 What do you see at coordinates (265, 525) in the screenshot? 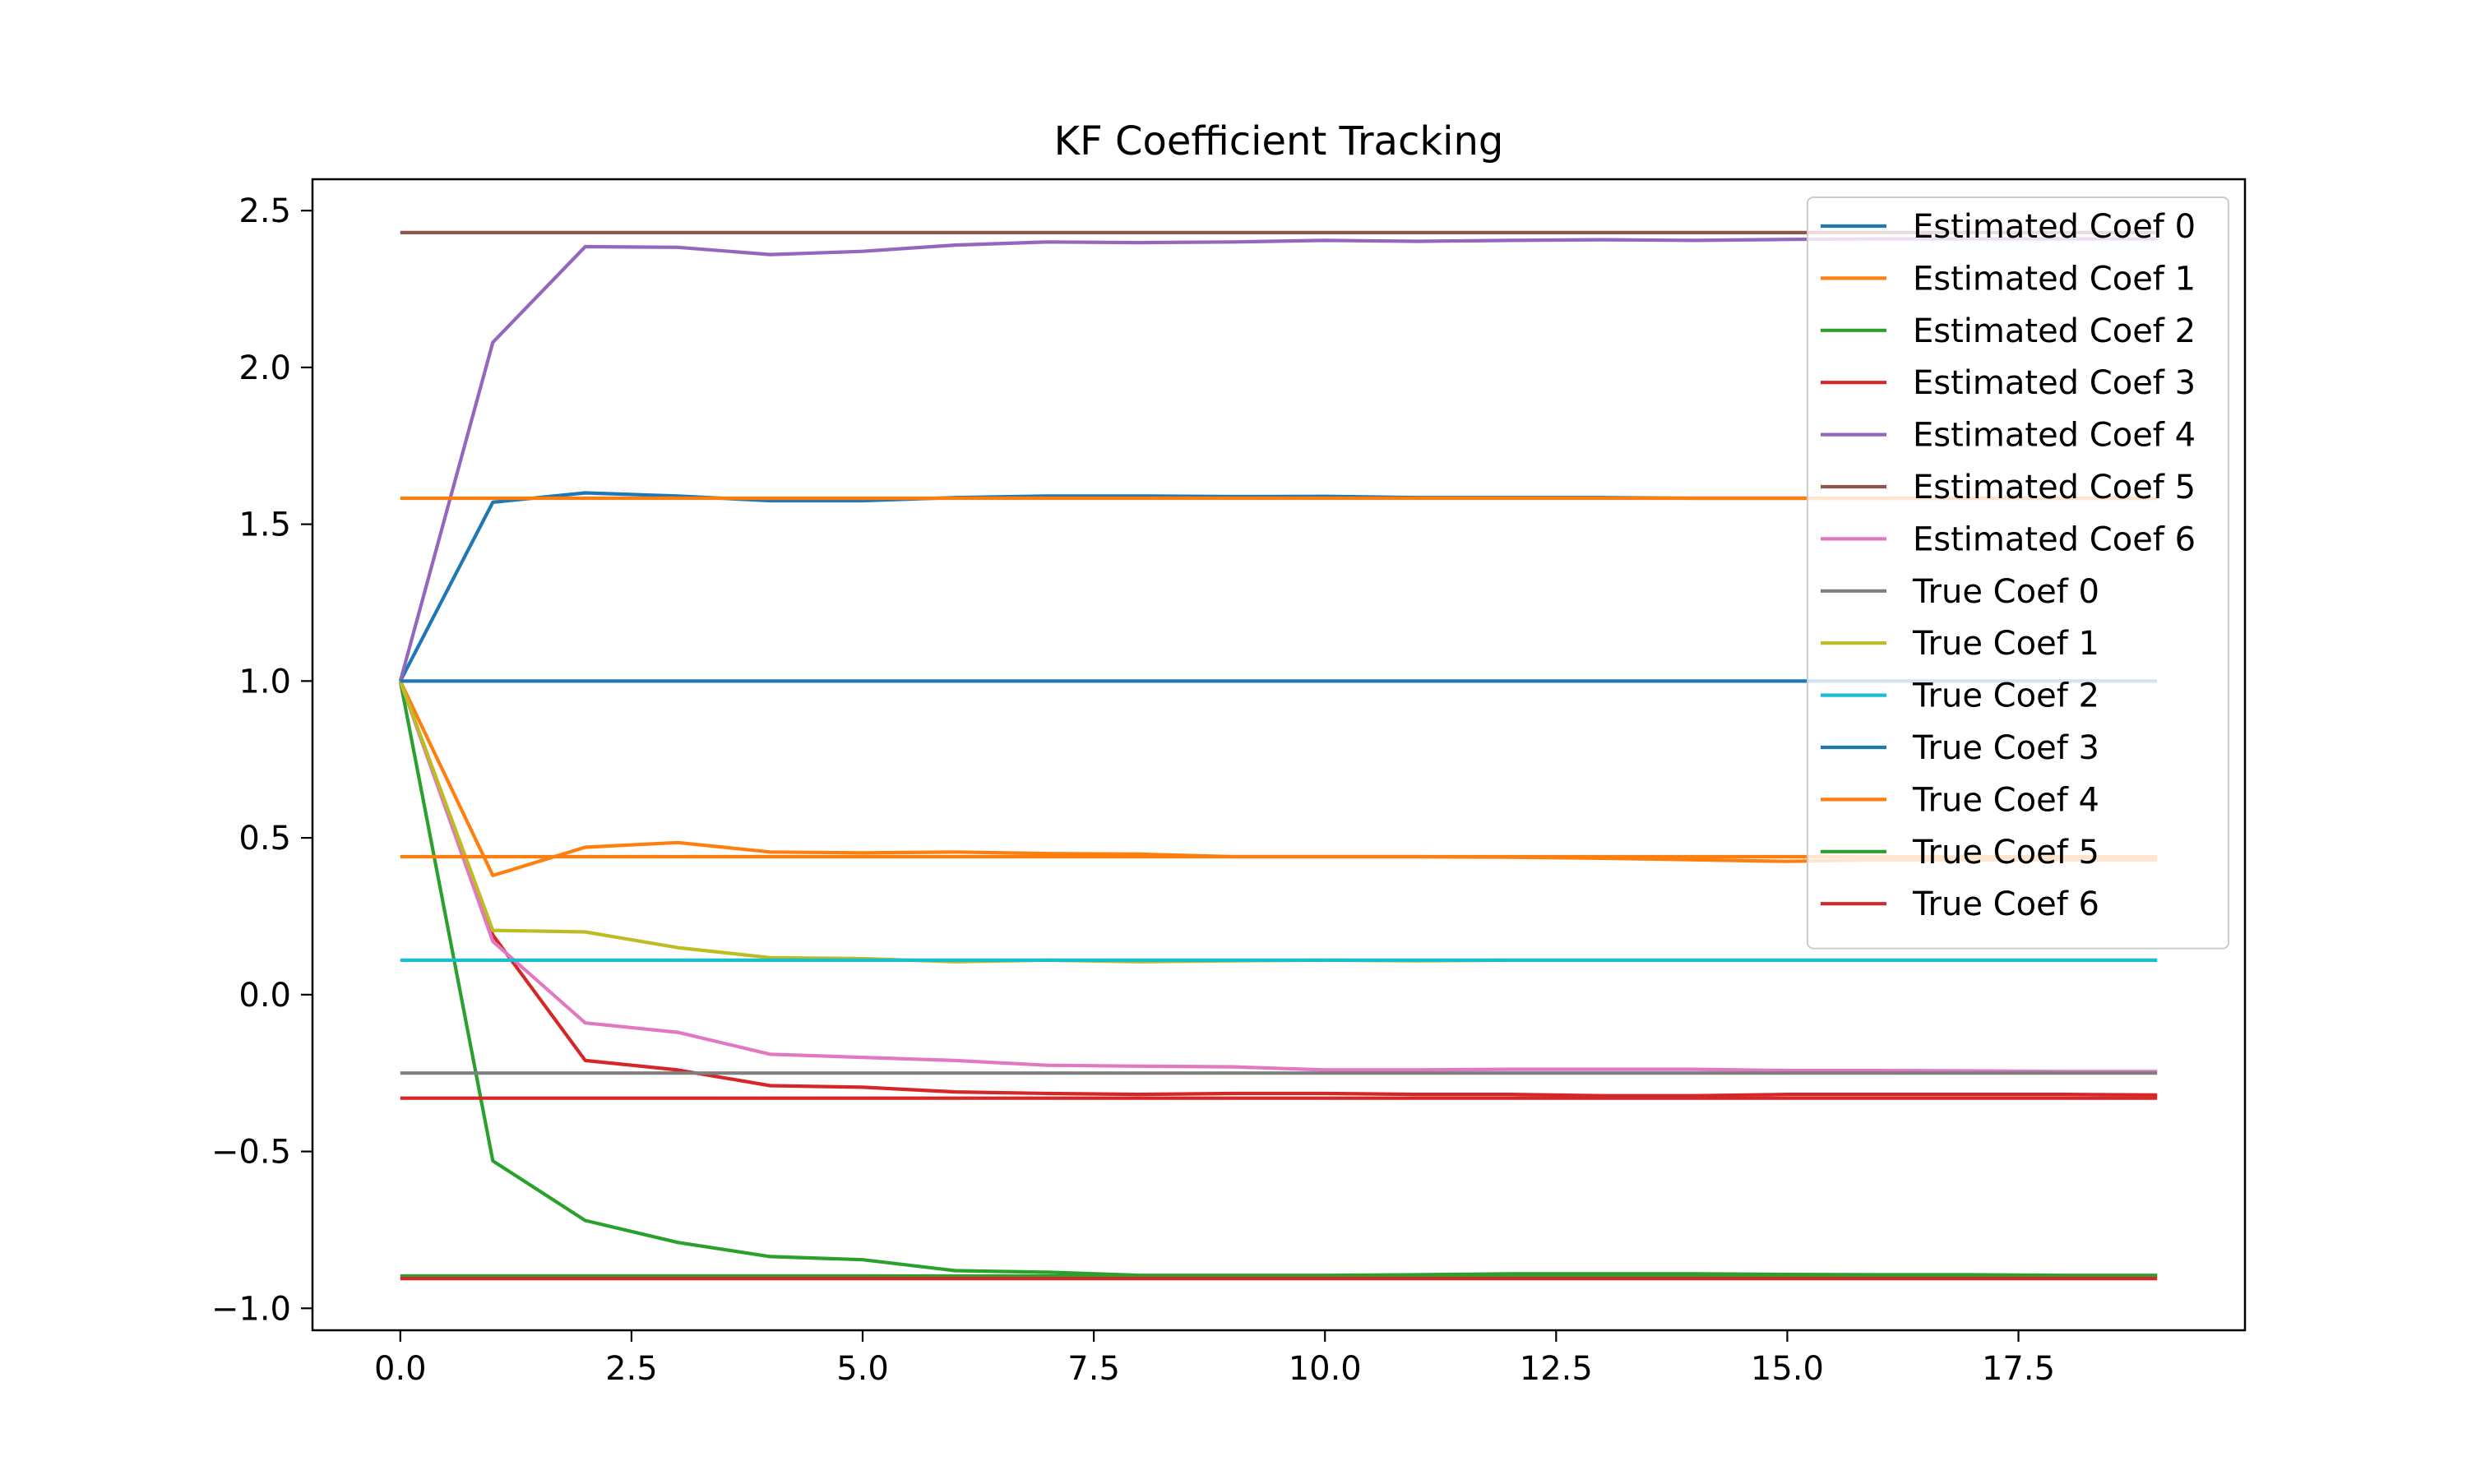
I see `y-tick-label: 1.5` at bounding box center [265, 525].